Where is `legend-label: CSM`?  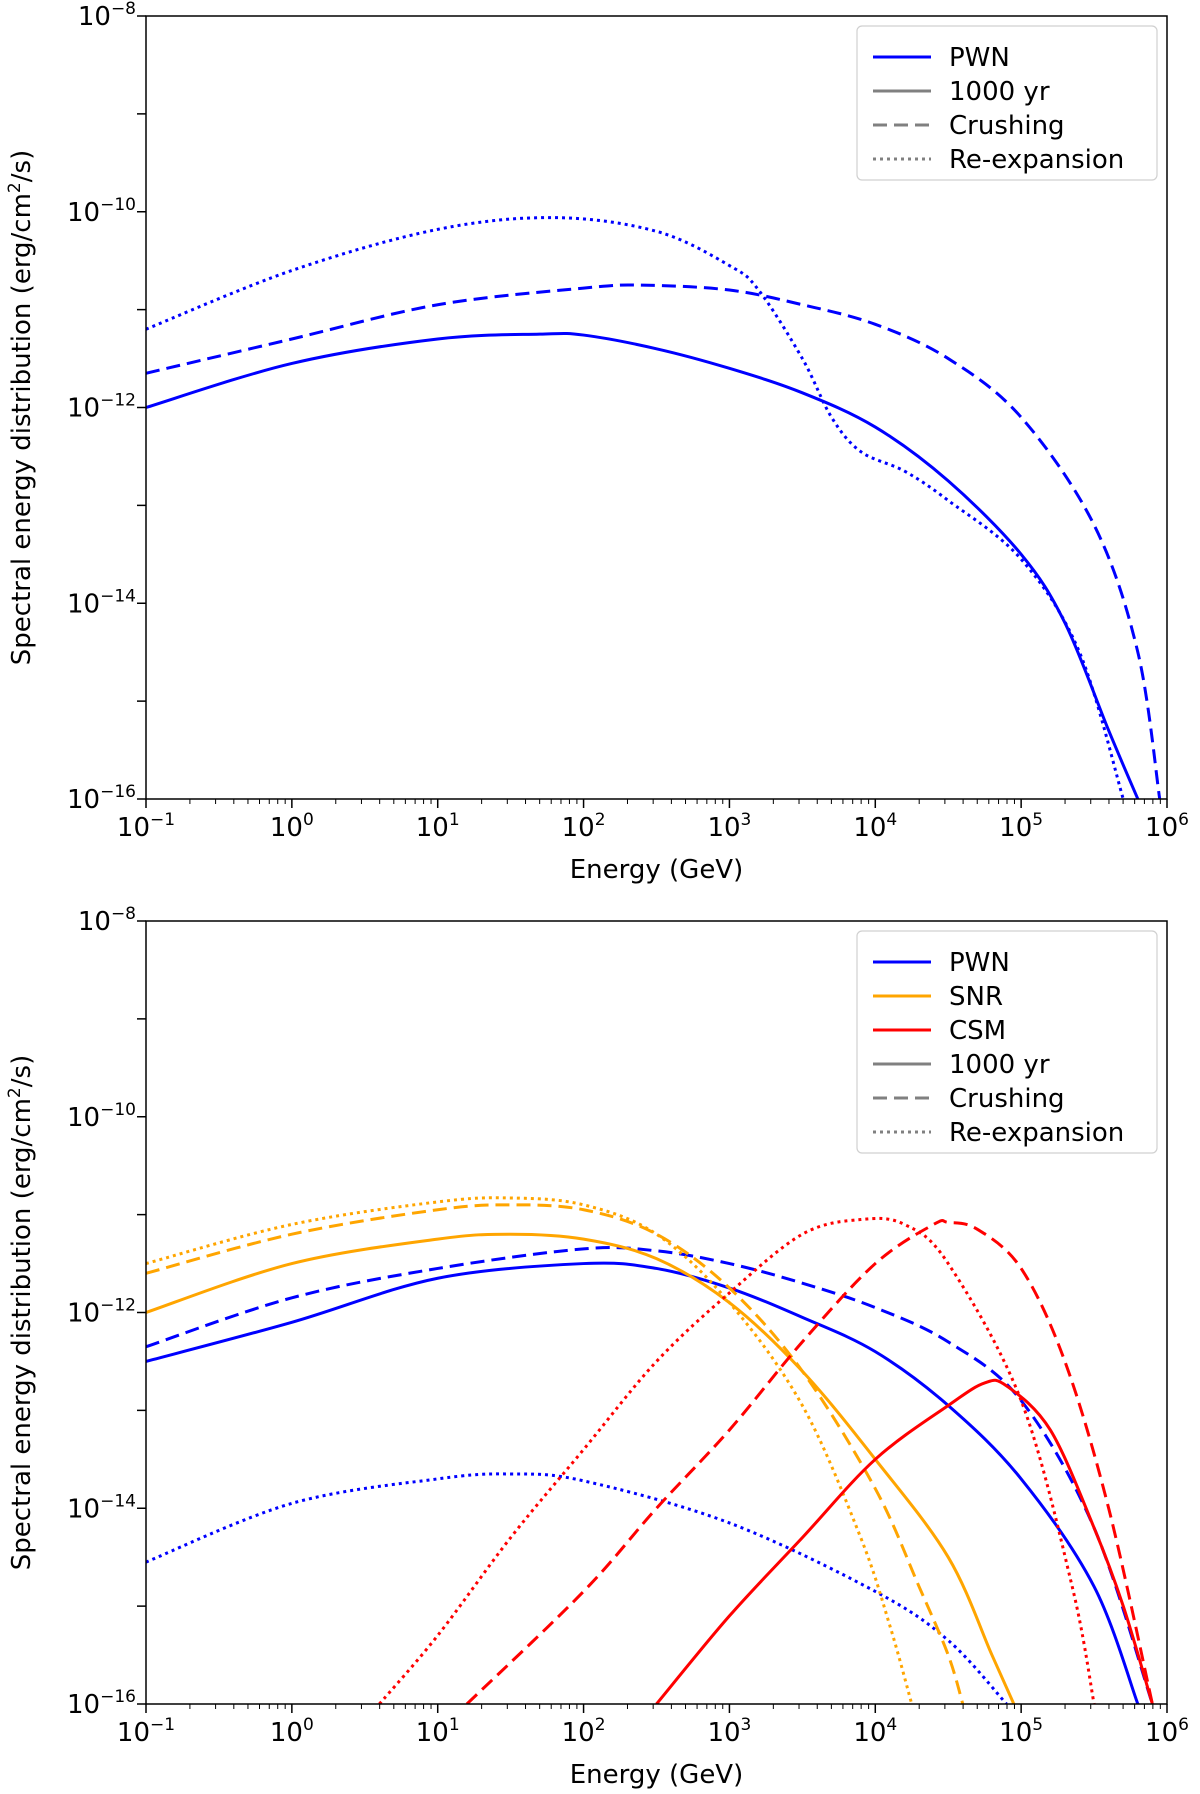
legend-label: CSM is located at coordinates (977, 1031).